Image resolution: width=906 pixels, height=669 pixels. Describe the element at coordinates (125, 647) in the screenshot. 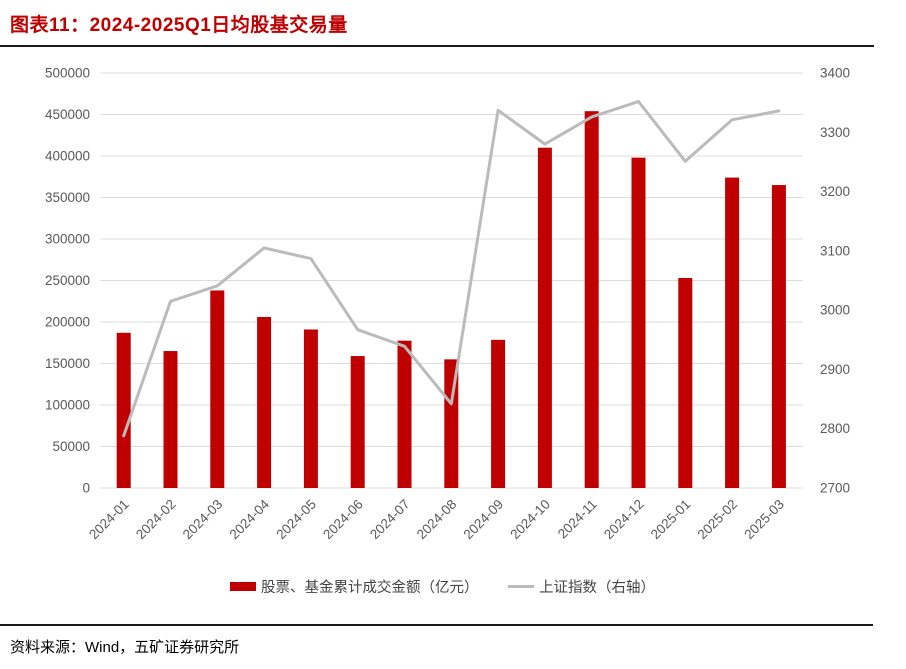

I see `source-note: 资料来源：Wind，五矿证券研究所` at that location.